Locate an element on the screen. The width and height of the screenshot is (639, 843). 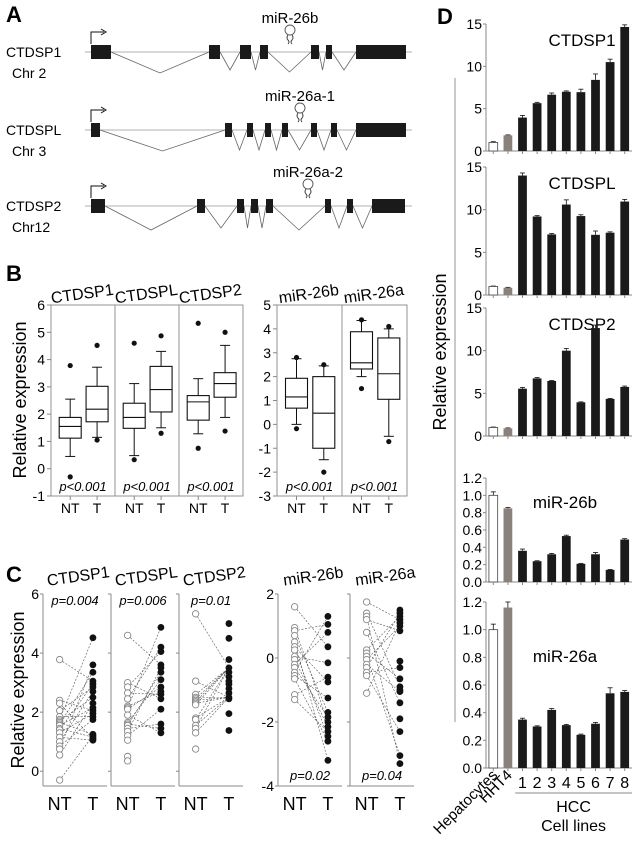
boxplot-group-ctdspl: CTDSPL p<0.001 NT T is located at coordinates (146, 399).